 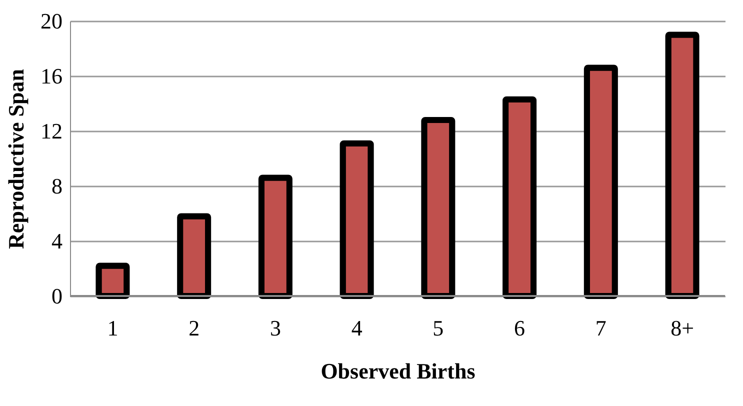 What do you see at coordinates (51, 131) in the screenshot?
I see `y-tick-label: 12` at bounding box center [51, 131].